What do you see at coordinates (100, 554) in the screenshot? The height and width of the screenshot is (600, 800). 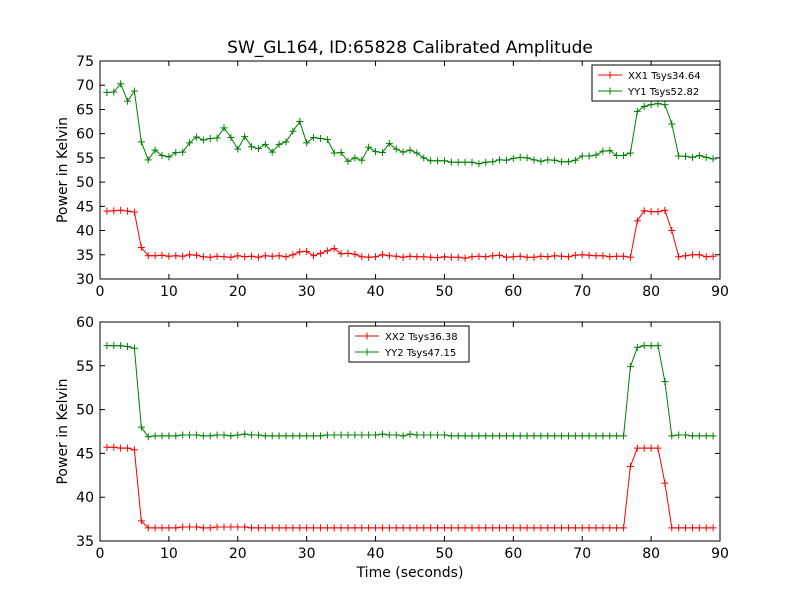 I see `x-tick-label: 0` at bounding box center [100, 554].